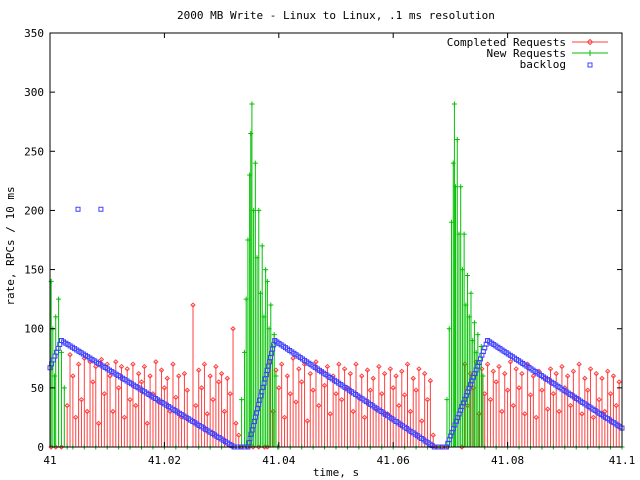 The width and height of the screenshot is (640, 480). What do you see at coordinates (507, 460) in the screenshot?
I see `x-tick-label: 41.08` at bounding box center [507, 460].